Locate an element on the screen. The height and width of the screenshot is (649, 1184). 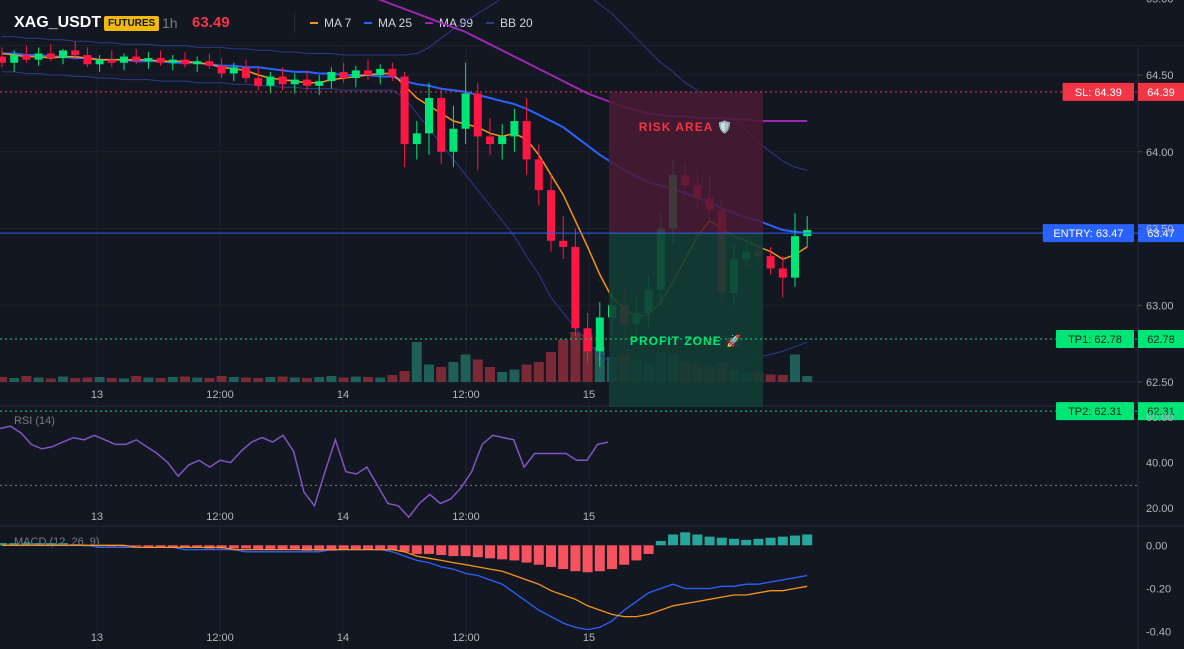
time-axis-label: 14 is located at coordinates (343, 395).